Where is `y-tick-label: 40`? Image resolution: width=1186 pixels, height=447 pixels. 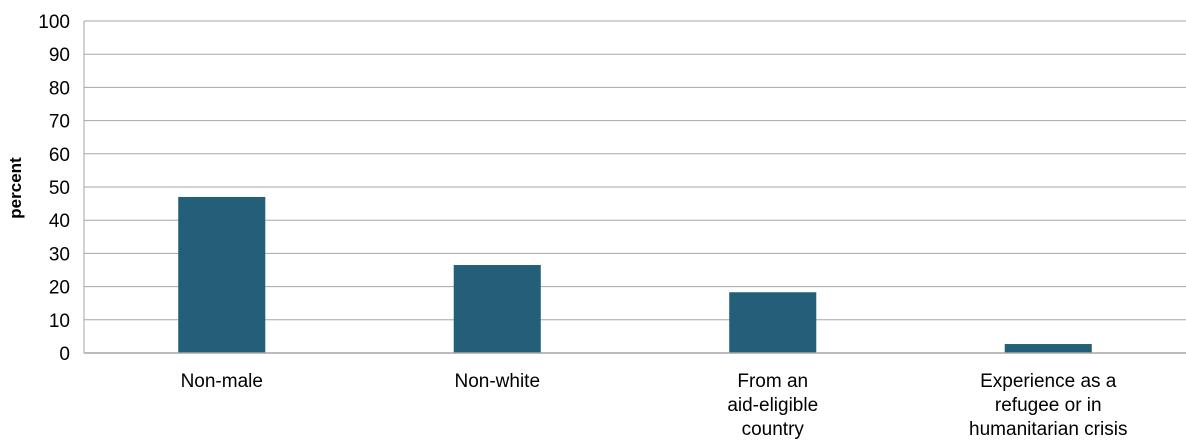
y-tick-label: 40 is located at coordinates (59, 221).